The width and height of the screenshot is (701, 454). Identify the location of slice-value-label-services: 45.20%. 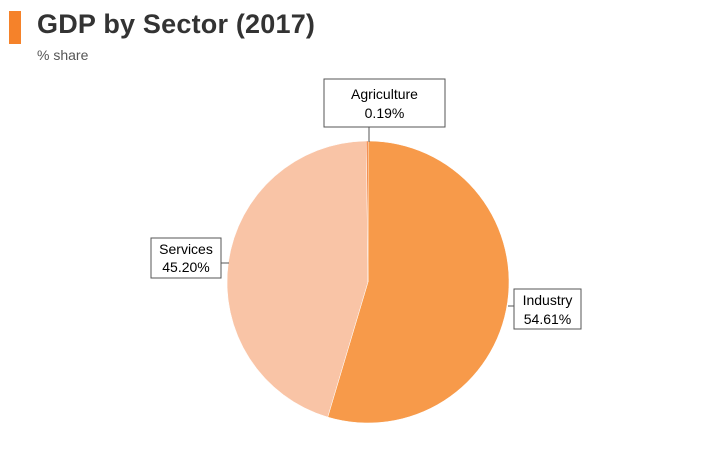
(185, 267).